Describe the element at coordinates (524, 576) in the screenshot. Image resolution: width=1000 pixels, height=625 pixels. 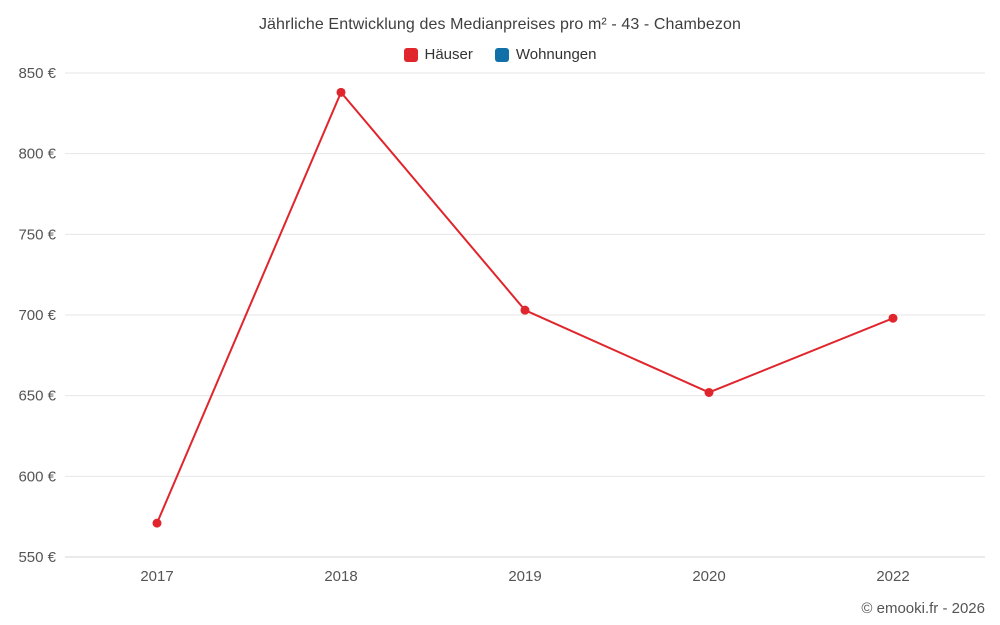
I see `x-tick-label: 2019` at that location.